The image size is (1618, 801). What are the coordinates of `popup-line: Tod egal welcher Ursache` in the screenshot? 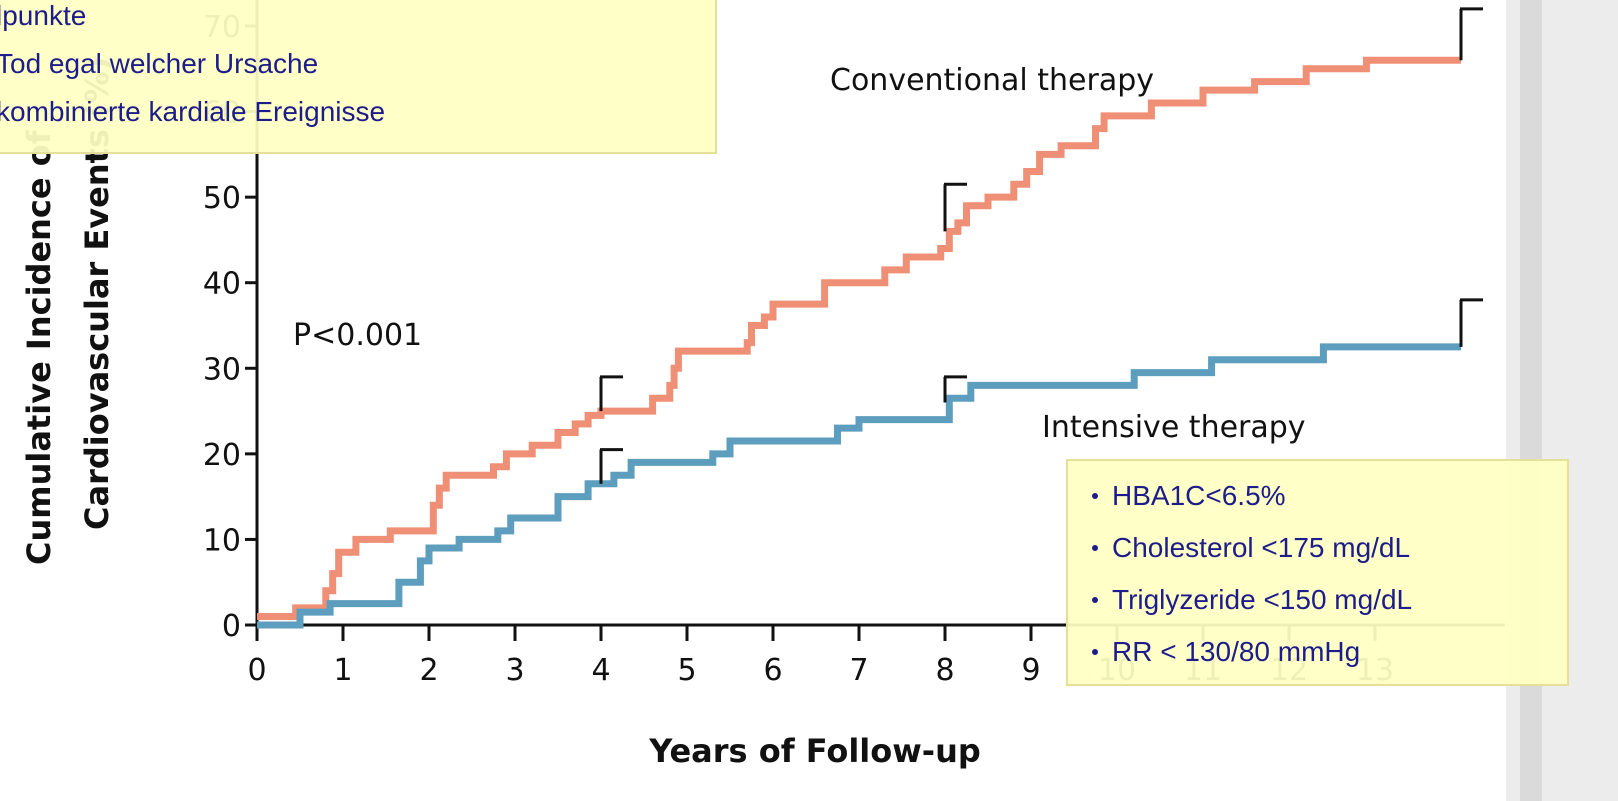 It's located at (159, 63).